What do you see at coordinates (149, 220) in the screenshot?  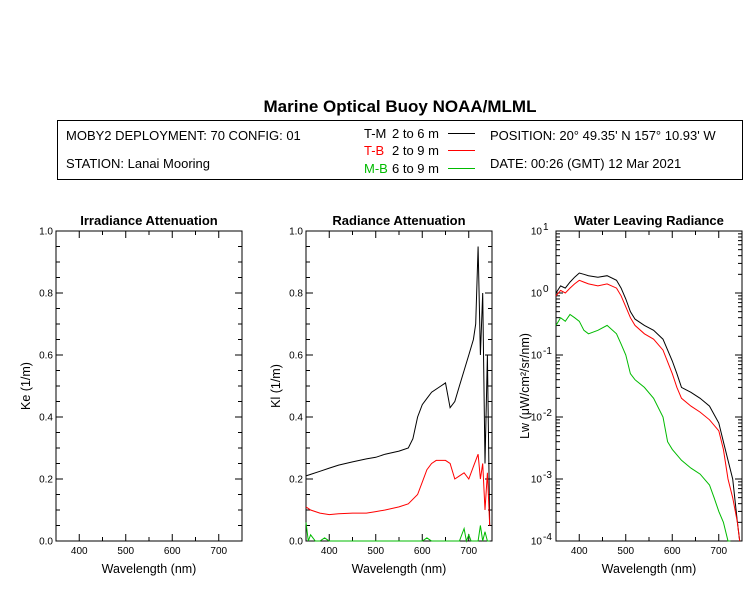 I see `chart-title: Irradiance Attenuation` at bounding box center [149, 220].